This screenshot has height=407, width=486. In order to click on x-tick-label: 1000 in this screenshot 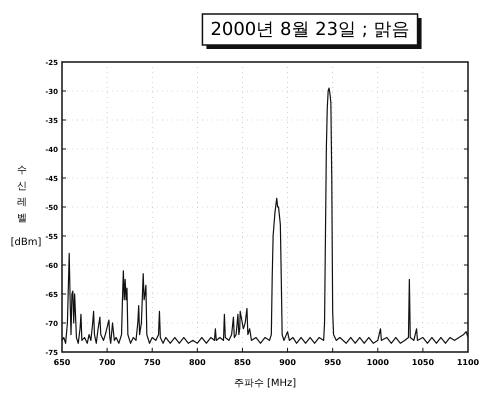, I will do `click(378, 362)`.